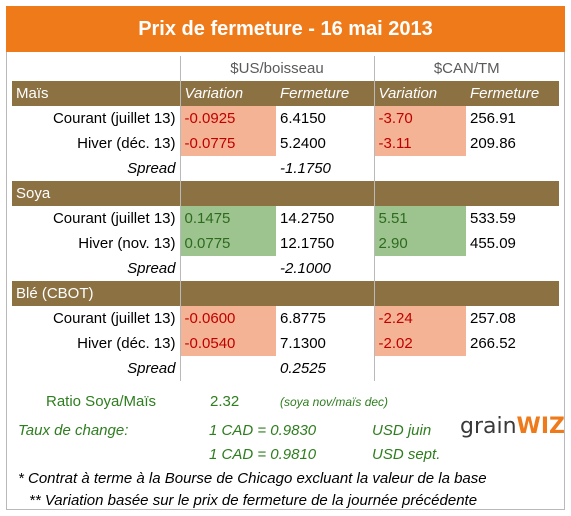 The height and width of the screenshot is (516, 571). Describe the element at coordinates (419, 93) in the screenshot. I see `cad-variation-header: Variation` at that location.